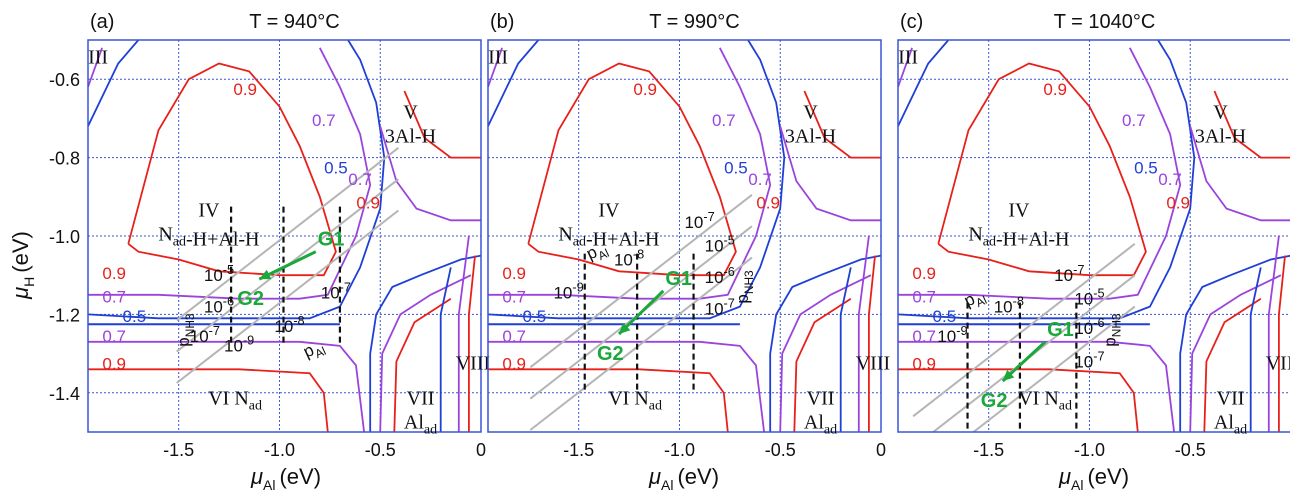 The height and width of the screenshot is (494, 1290). What do you see at coordinates (64, 80) in the screenshot?
I see `y-tick-label: -0.6` at bounding box center [64, 80].